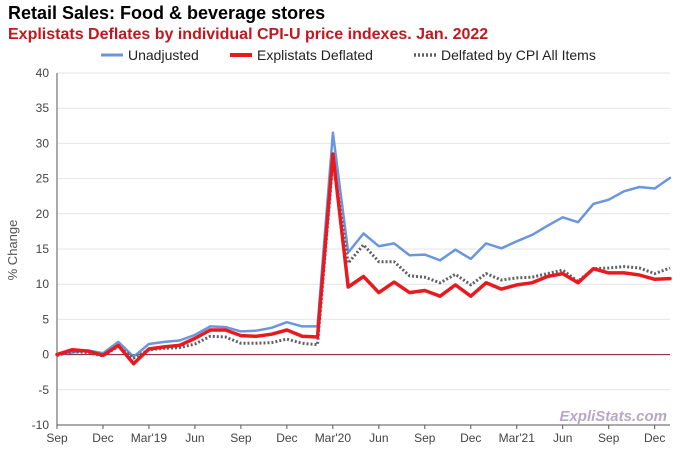 The image size is (700, 450). I want to click on y-tick-label: 40, so click(43, 73).